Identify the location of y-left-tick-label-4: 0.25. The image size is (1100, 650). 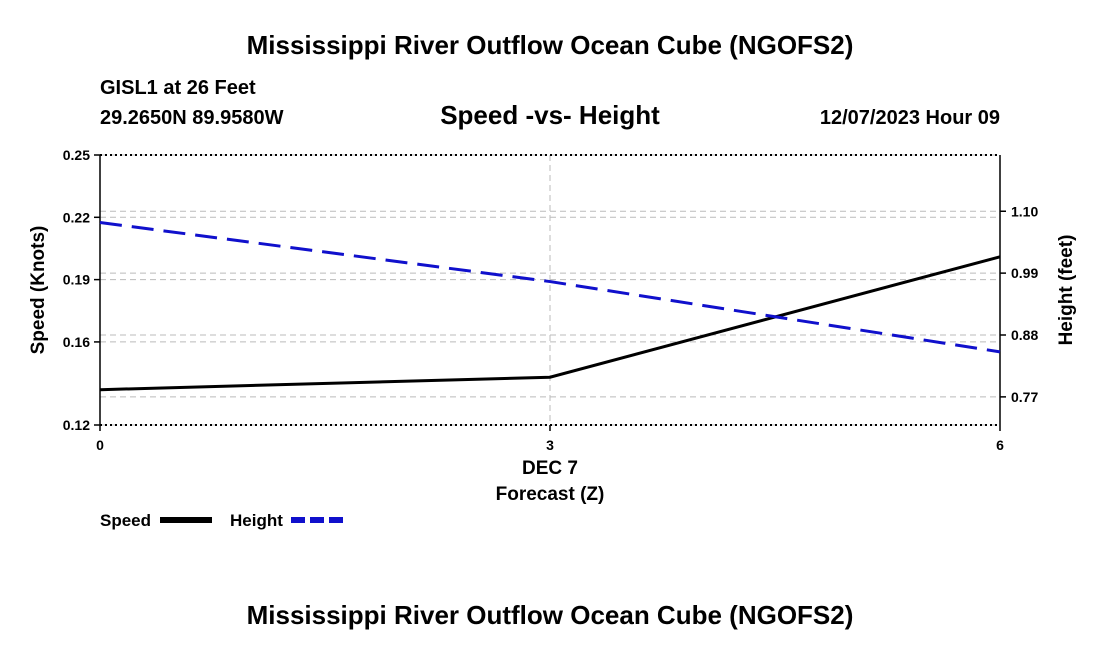
(76, 155).